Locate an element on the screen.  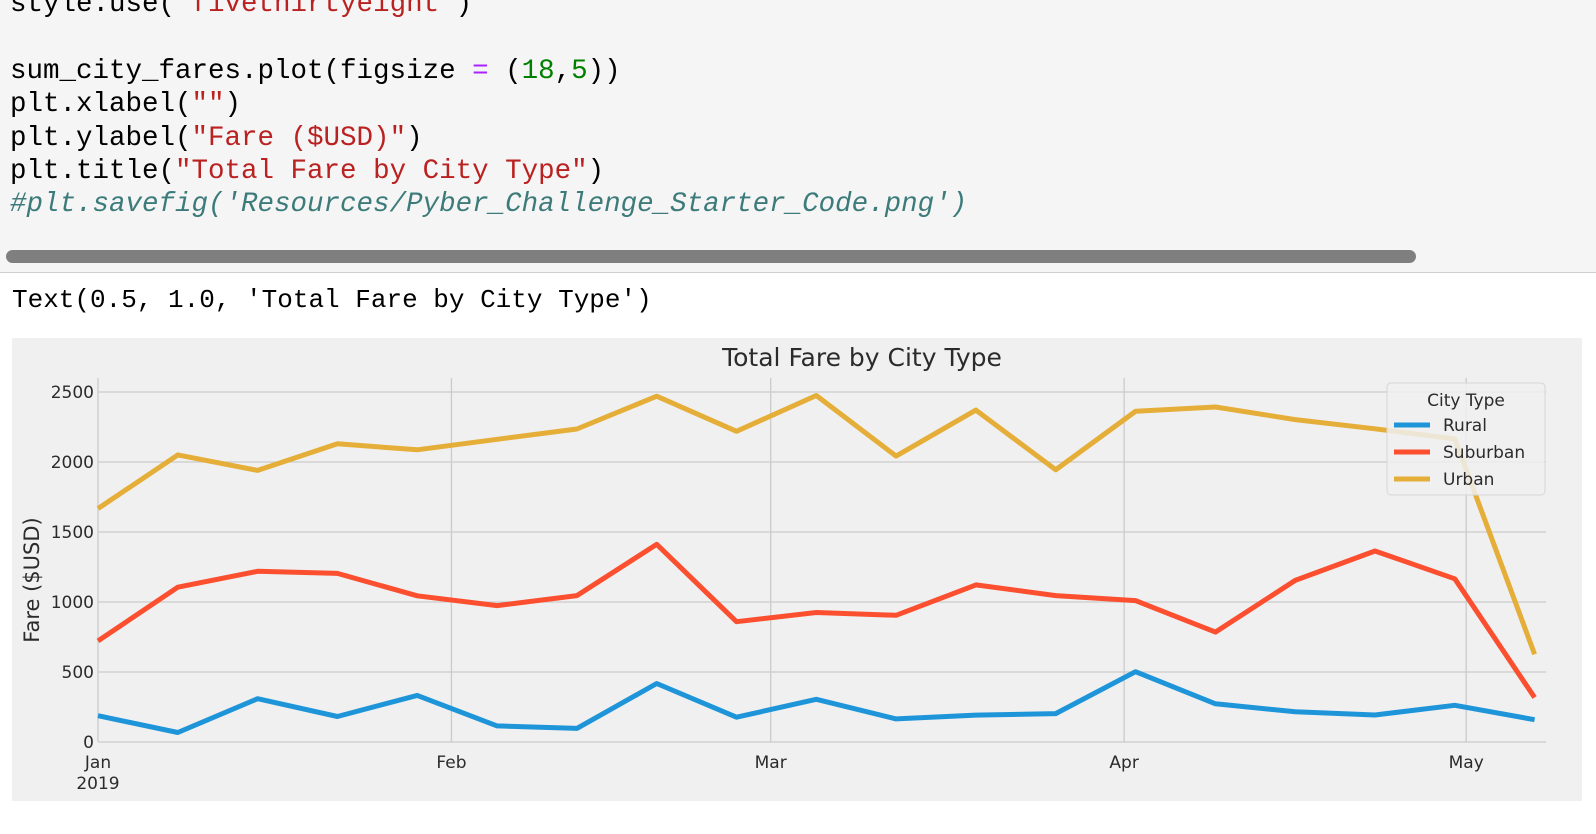
code-line: sum_city_fares.plot(figsize = (18,5)) is located at coordinates (488, 71).